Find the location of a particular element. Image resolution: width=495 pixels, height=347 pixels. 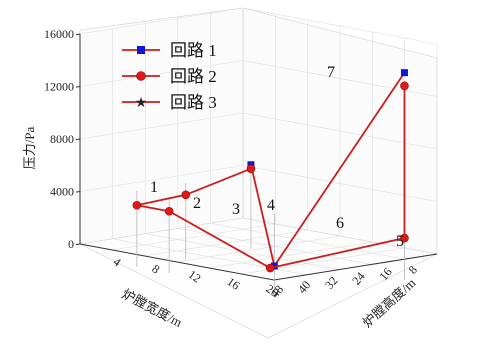

point-label-4: 4 is located at coordinates (271, 205).